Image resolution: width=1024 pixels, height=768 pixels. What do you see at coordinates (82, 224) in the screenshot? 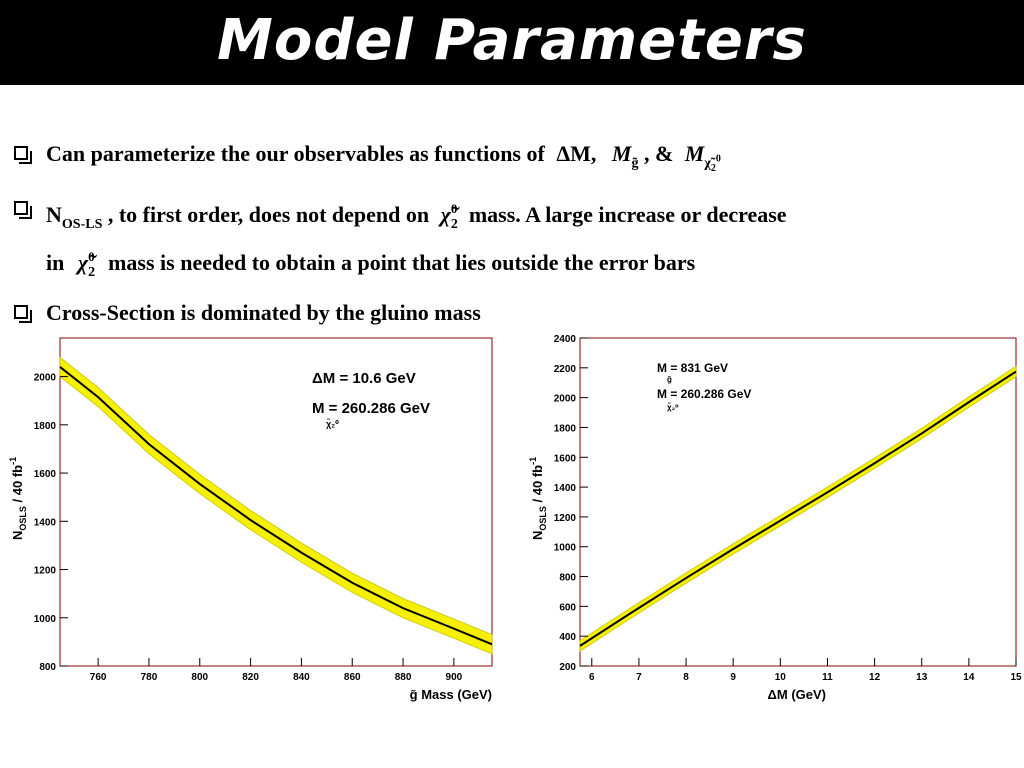
I see `bullet-2-n-sub: OS-LS` at bounding box center [82, 224].